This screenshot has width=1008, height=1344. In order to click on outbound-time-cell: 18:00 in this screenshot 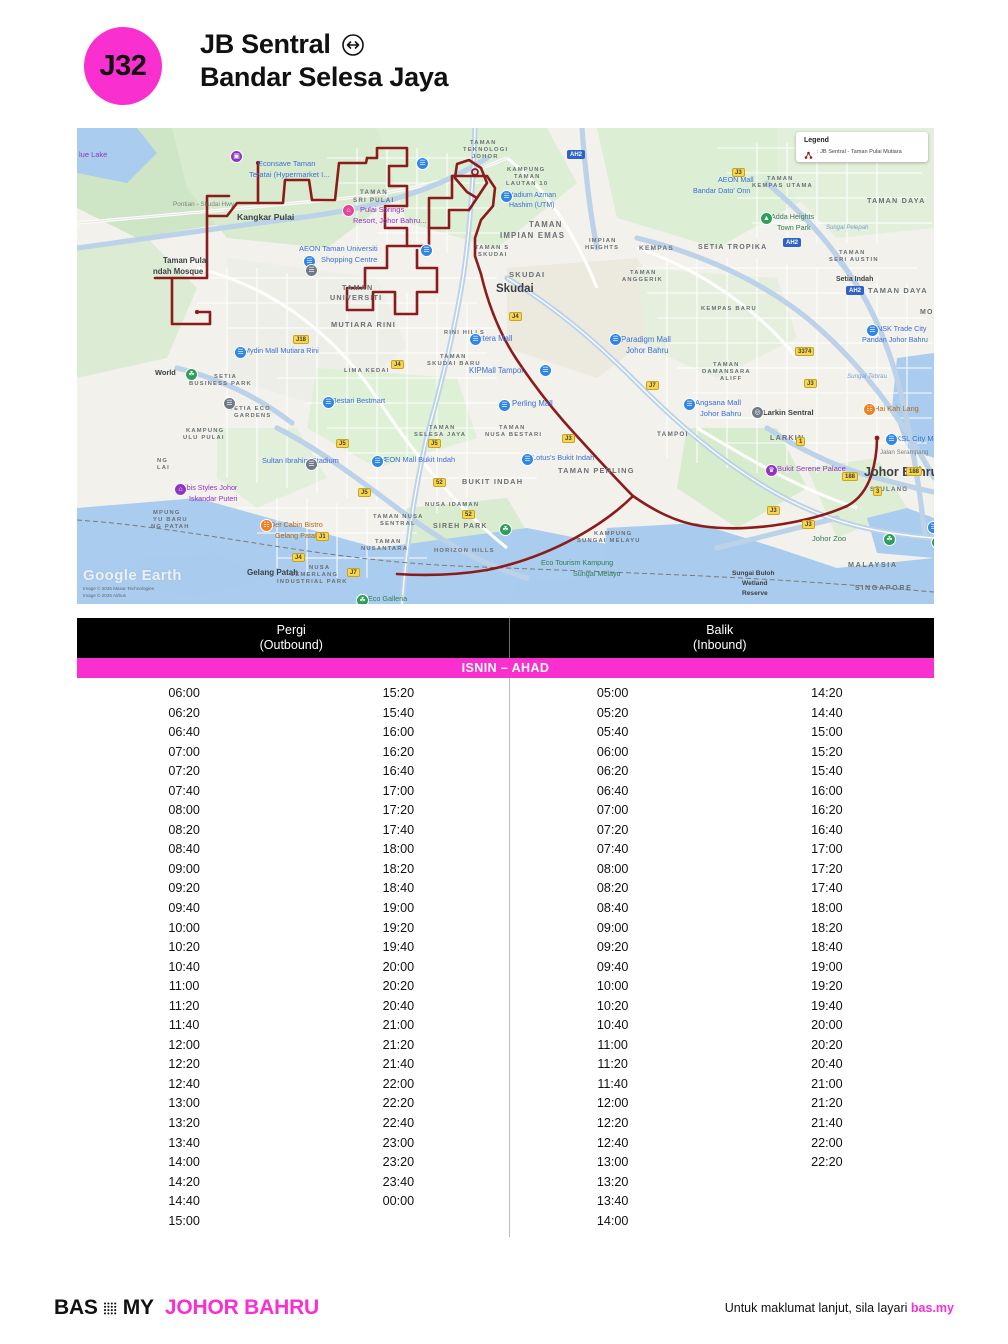, I will do `click(398, 849)`.